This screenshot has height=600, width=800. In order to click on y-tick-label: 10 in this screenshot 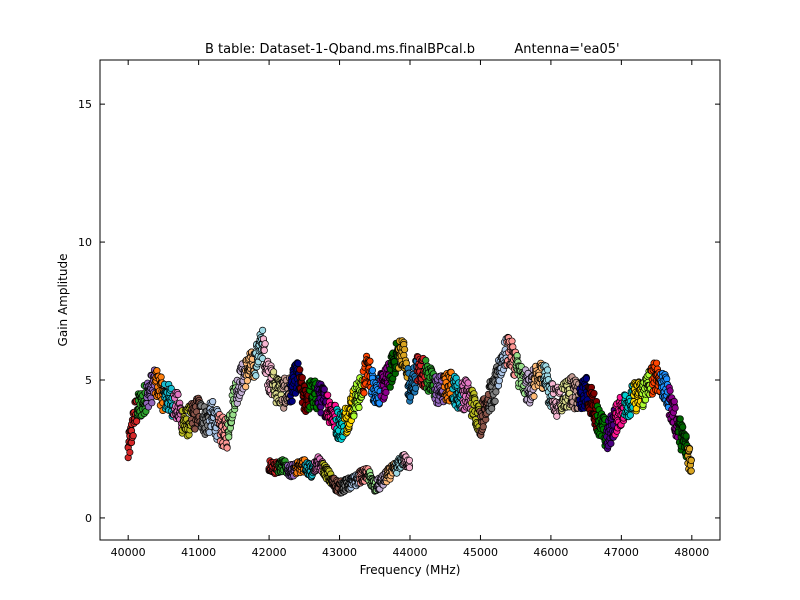, I will do `click(85, 242)`.